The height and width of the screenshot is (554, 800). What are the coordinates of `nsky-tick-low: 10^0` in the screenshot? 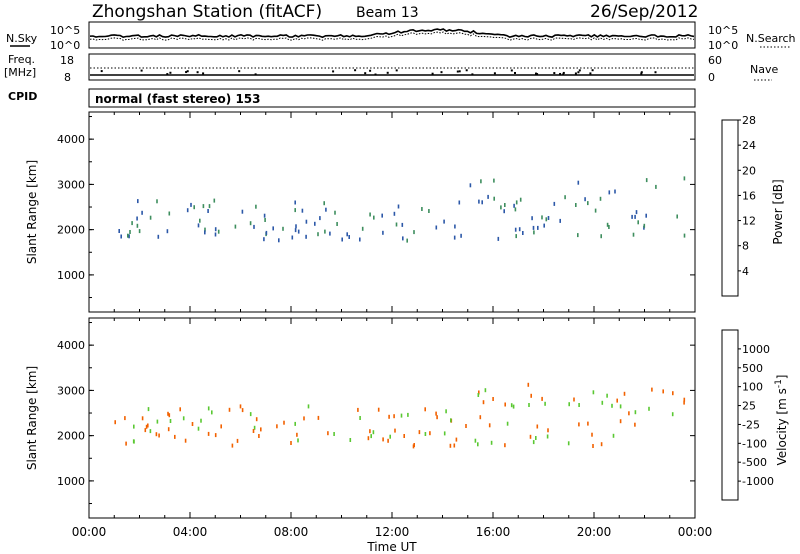 It's located at (65, 45).